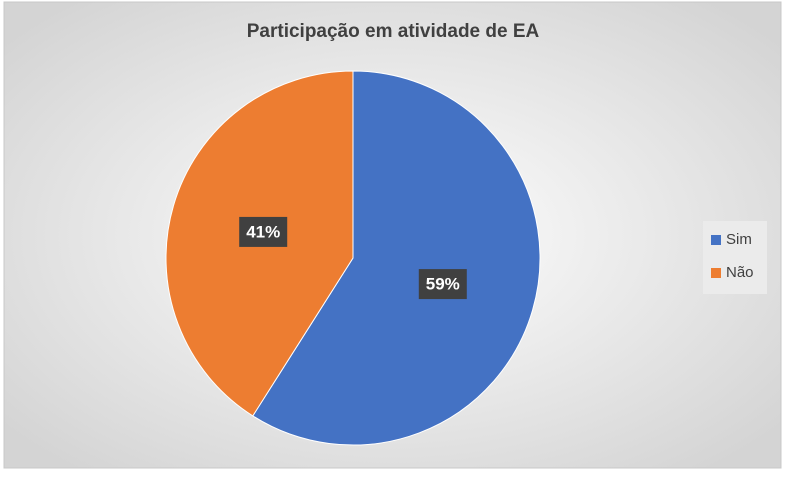  I want to click on legend-box, so click(735, 257).